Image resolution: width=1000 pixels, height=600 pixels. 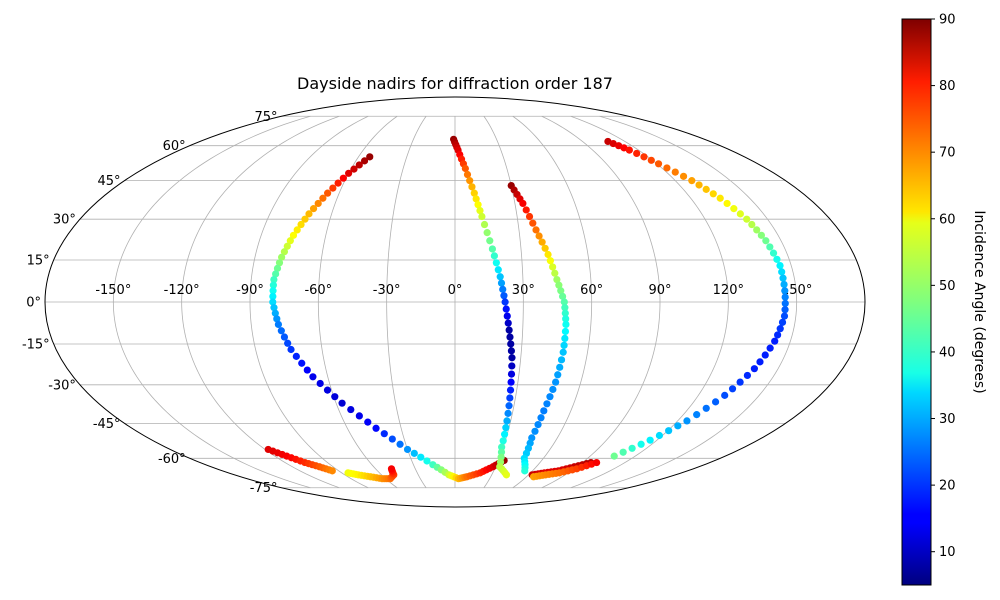 I want to click on colorbar-tick-label: 40, so click(x=947, y=352).